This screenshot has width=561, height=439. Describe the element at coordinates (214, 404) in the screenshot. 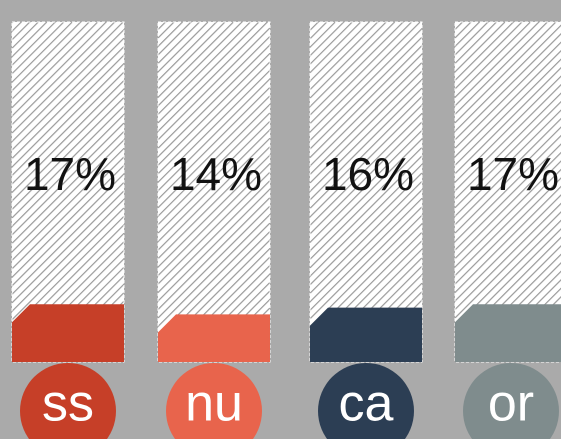

I see `category-label: nu` at that location.